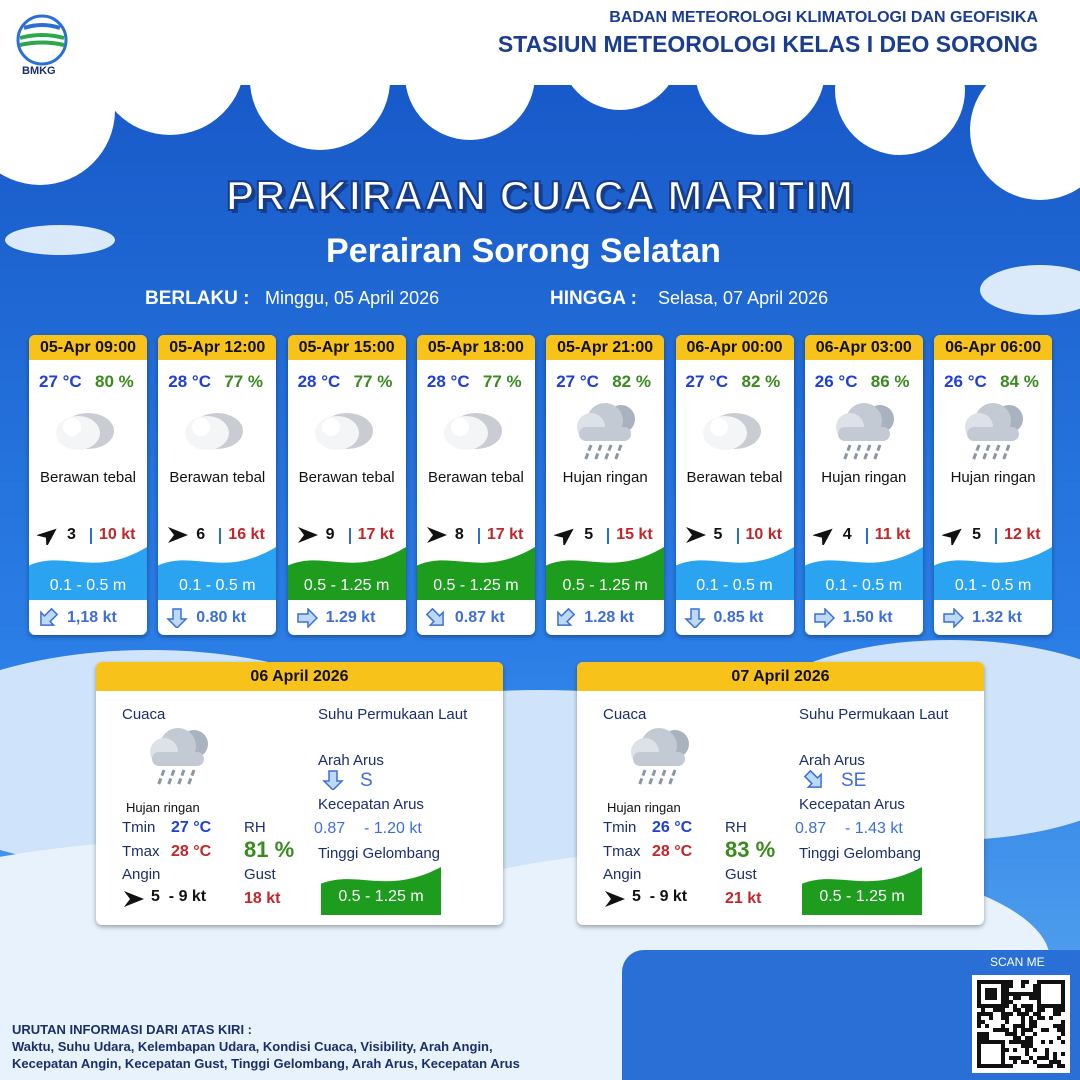 Image resolution: width=1080 pixels, height=1080 pixels. I want to click on humidity: 80 %, so click(114, 381).